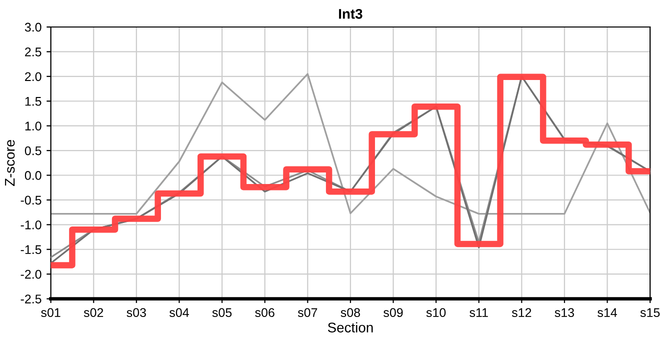 The height and width of the screenshot is (360, 660). Describe the element at coordinates (222, 313) in the screenshot. I see `x-tick-label: s05` at that location.